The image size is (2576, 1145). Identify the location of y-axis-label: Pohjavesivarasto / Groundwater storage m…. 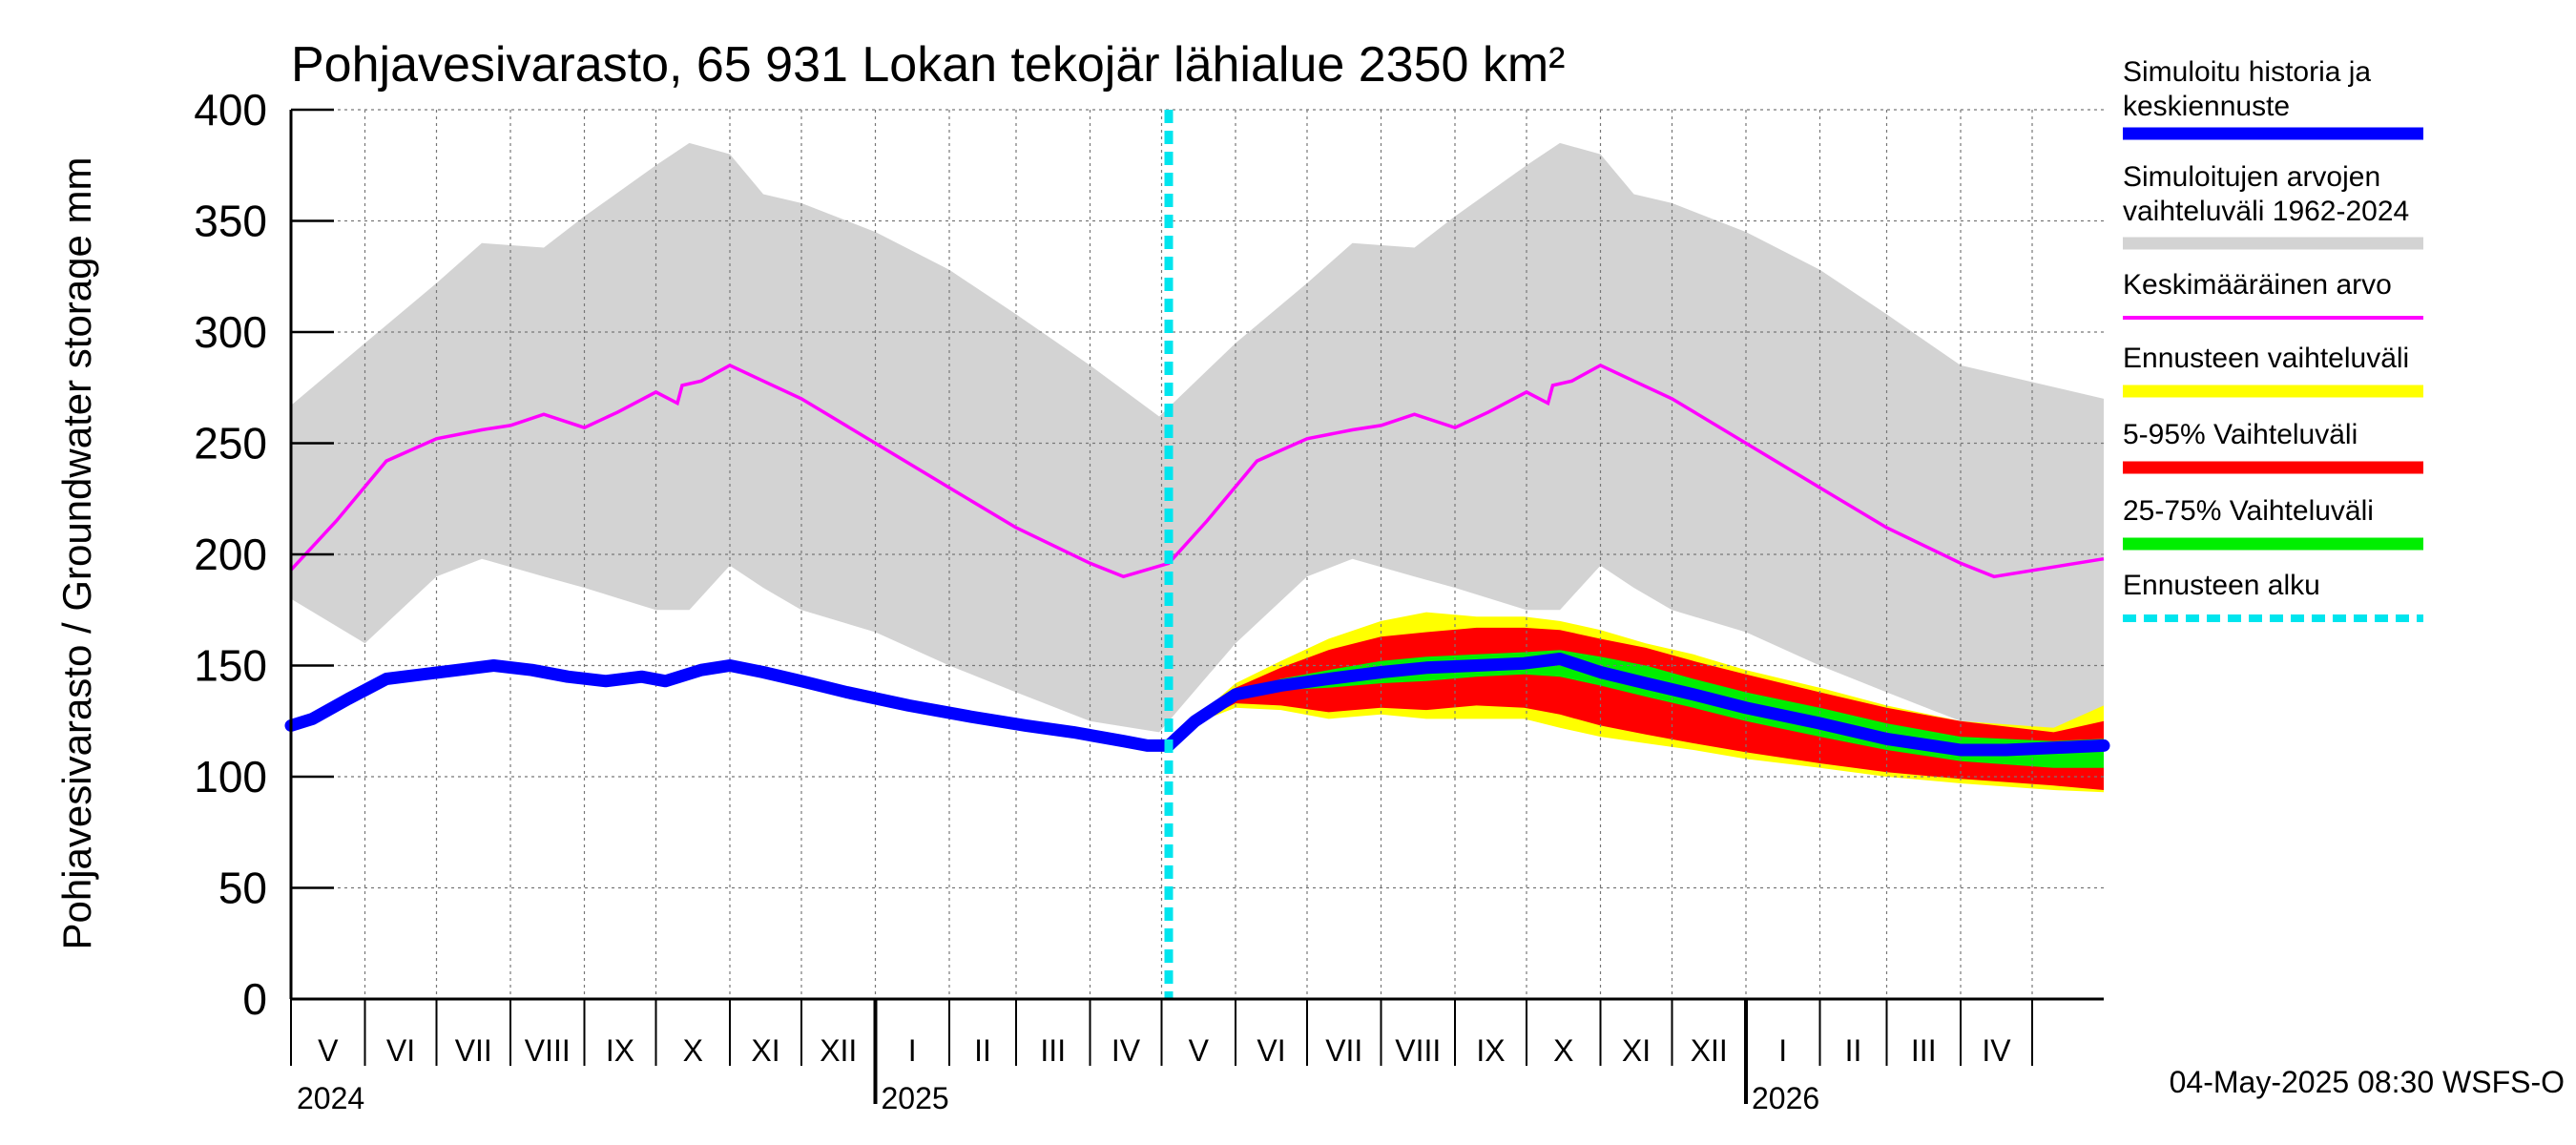
(76, 553).